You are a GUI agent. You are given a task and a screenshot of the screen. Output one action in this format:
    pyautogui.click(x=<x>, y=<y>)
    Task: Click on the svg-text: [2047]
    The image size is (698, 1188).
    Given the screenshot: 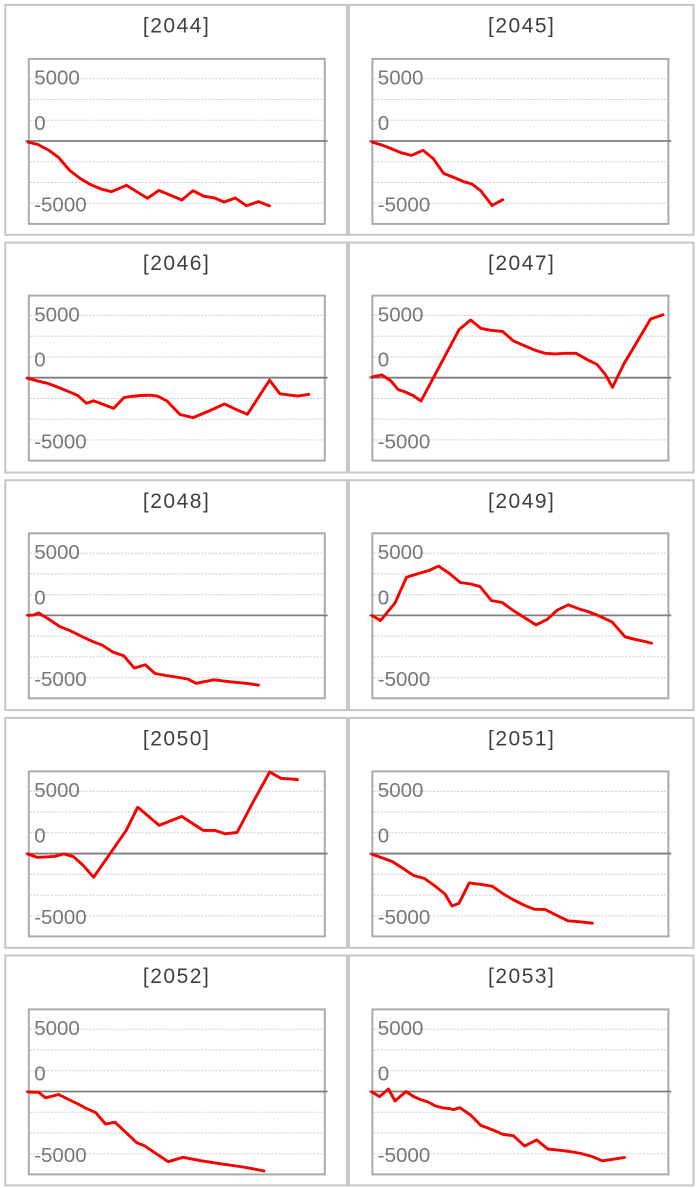 What is the action you would take?
    pyautogui.click(x=521, y=263)
    